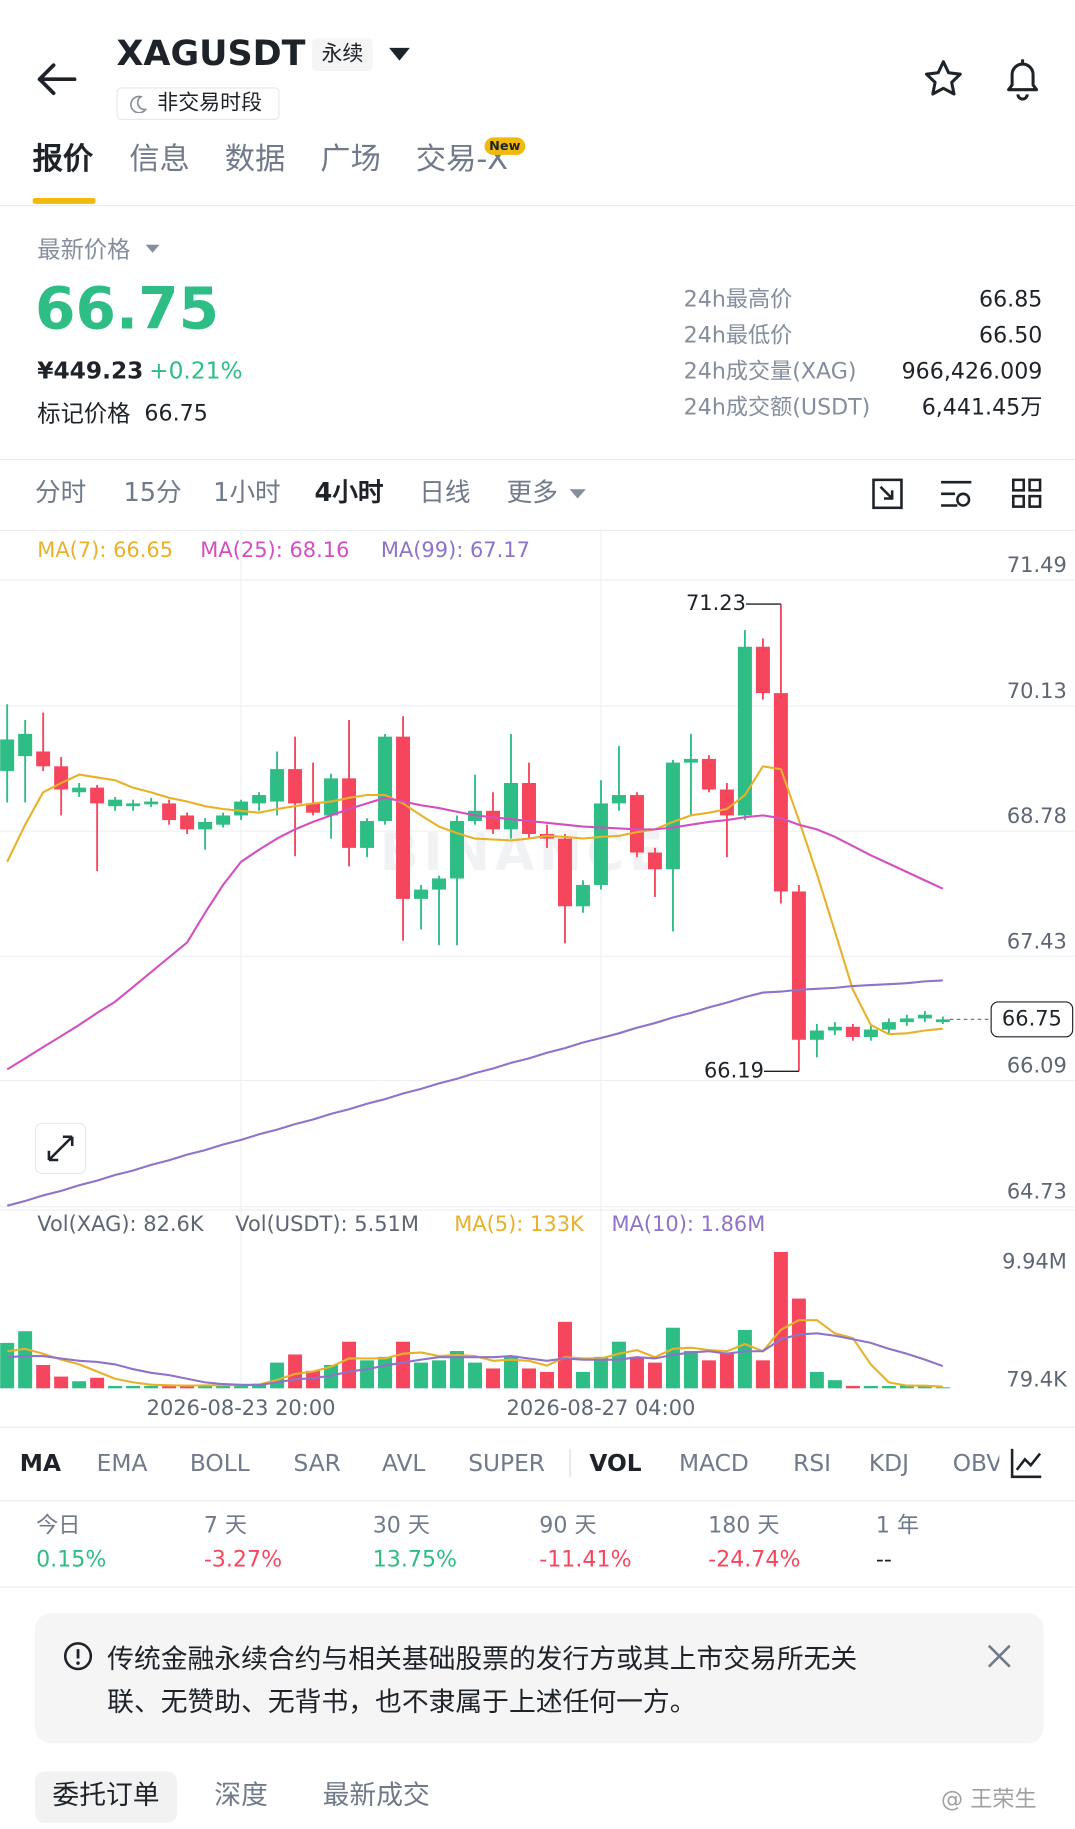  What do you see at coordinates (956, 494) in the screenshot?
I see `indicator-icon` at bounding box center [956, 494].